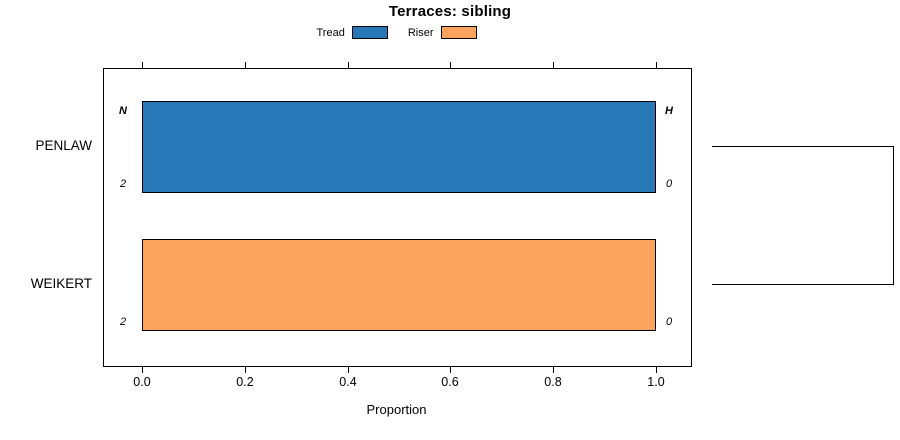 The height and width of the screenshot is (440, 900). Describe the element at coordinates (63, 145) in the screenshot. I see `y-axis-label-penlaw: PENLAW` at that location.